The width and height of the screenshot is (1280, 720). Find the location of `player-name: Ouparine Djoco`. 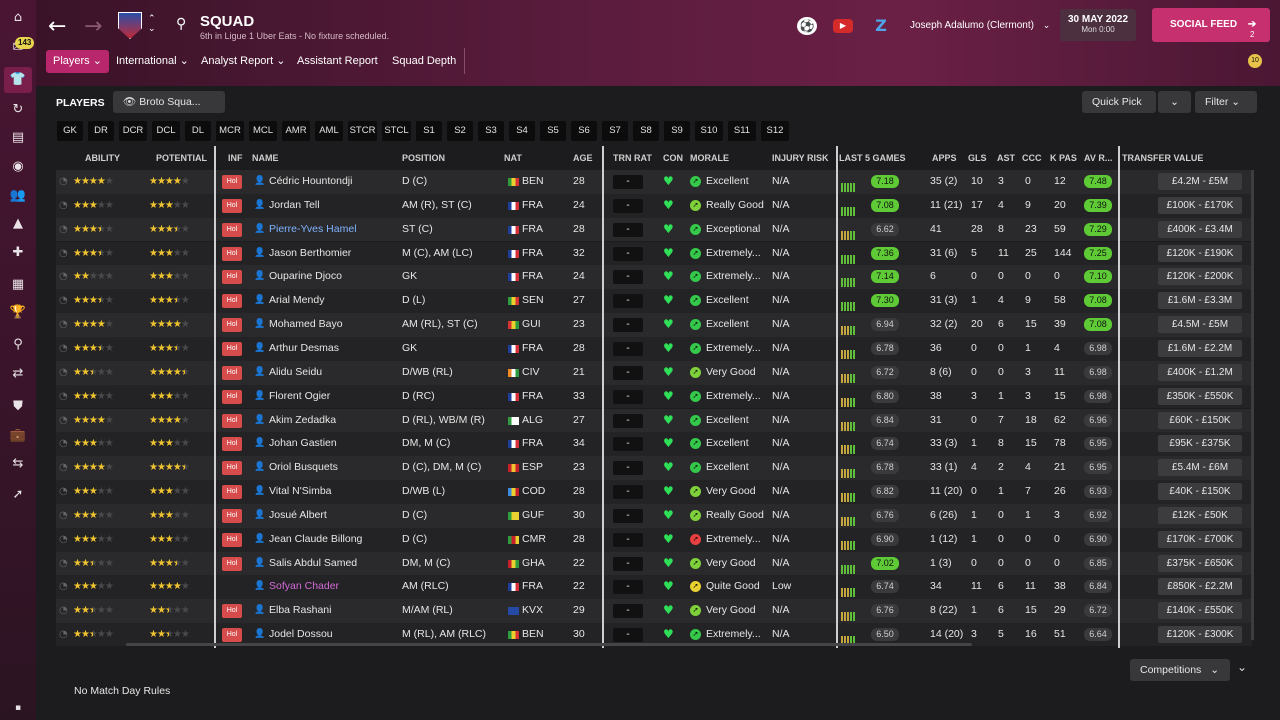

player-name: Ouparine Djoco is located at coordinates (305, 276).